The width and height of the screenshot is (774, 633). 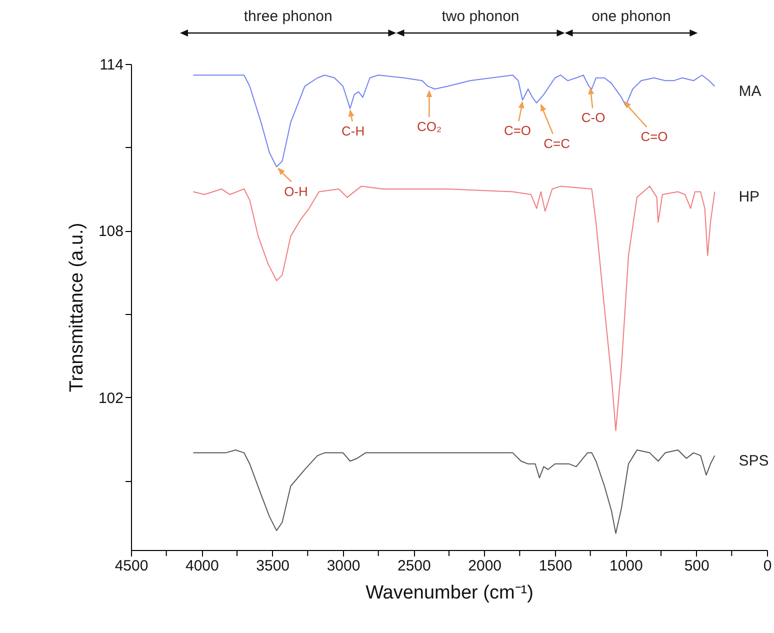 What do you see at coordinates (749, 197) in the screenshot?
I see `series-label: HP` at bounding box center [749, 197].